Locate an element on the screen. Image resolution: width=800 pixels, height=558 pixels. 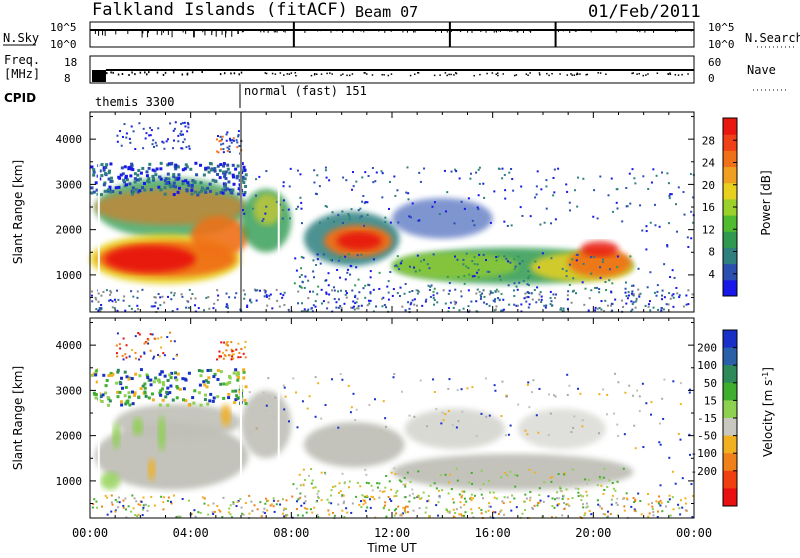
x-axis-label: Time UT is located at coordinates (391, 547).